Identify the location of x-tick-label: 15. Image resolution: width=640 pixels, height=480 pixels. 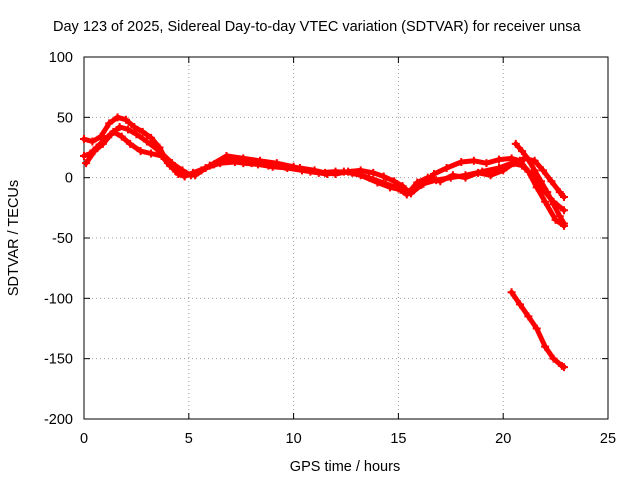
(398, 439).